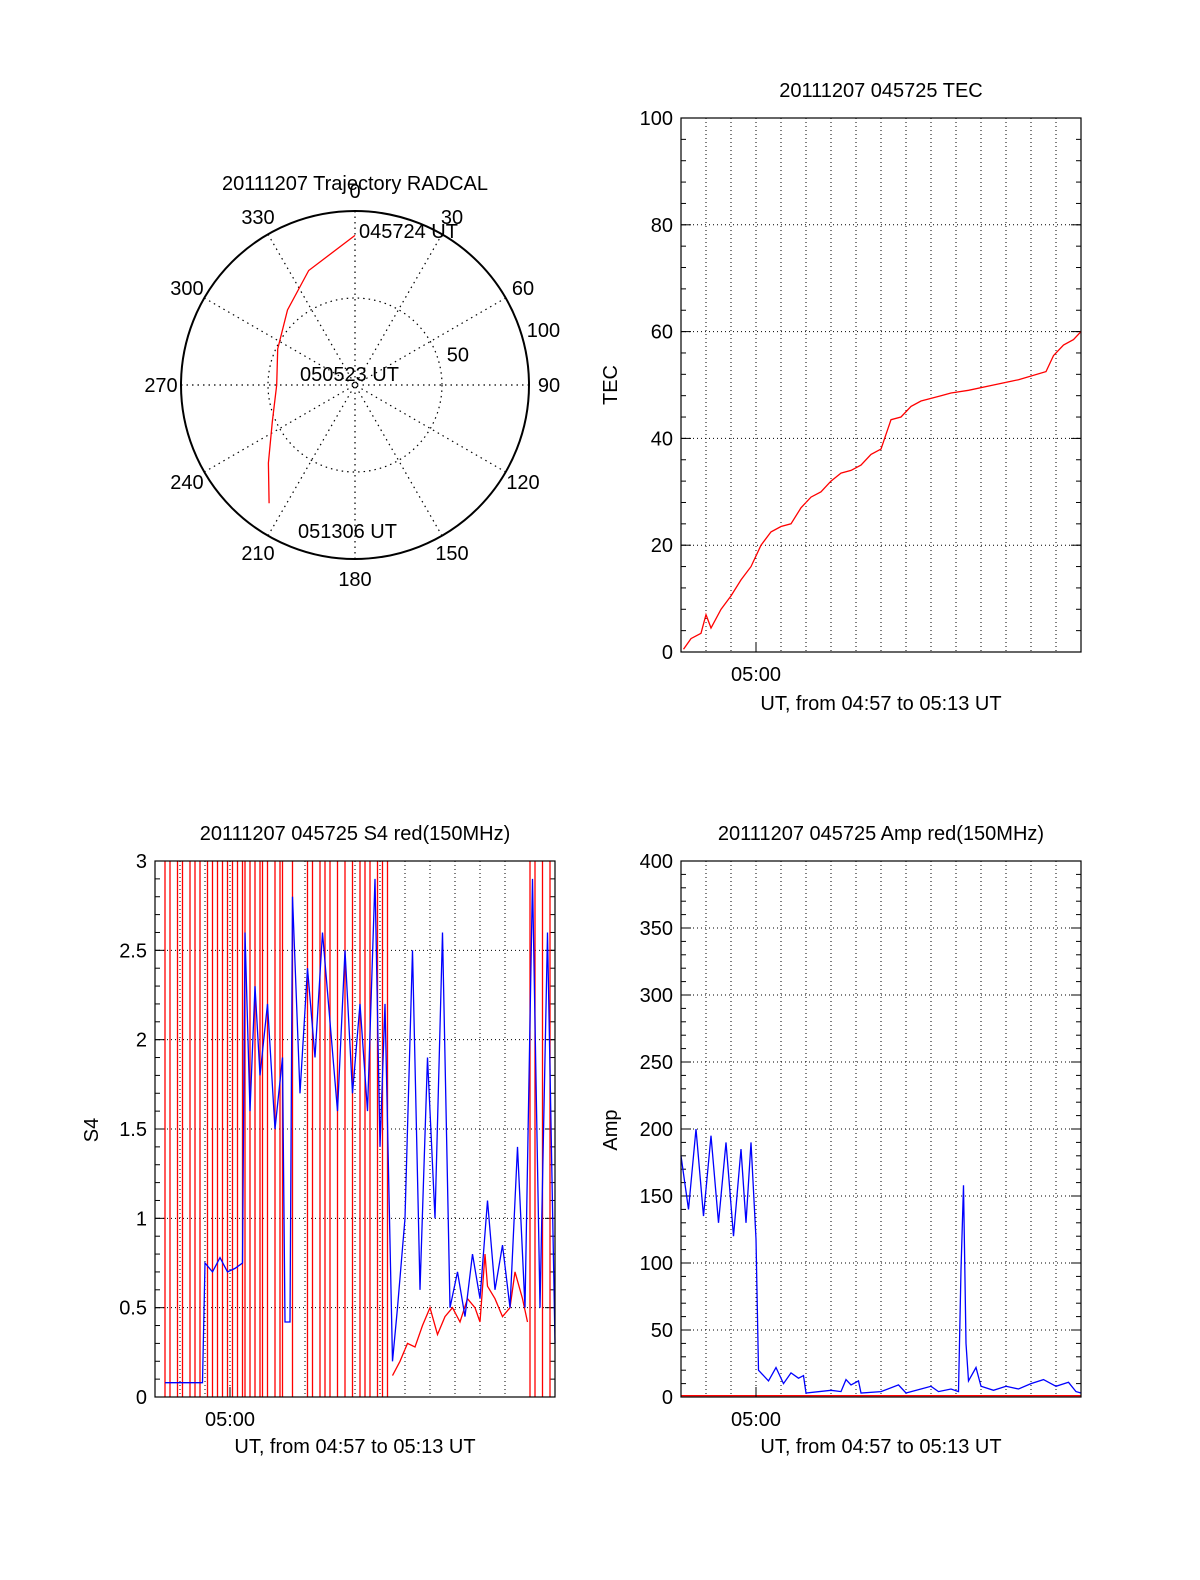  Describe the element at coordinates (756, 1420) in the screenshot. I see `amp-x-tick-label: 05:00` at that location.